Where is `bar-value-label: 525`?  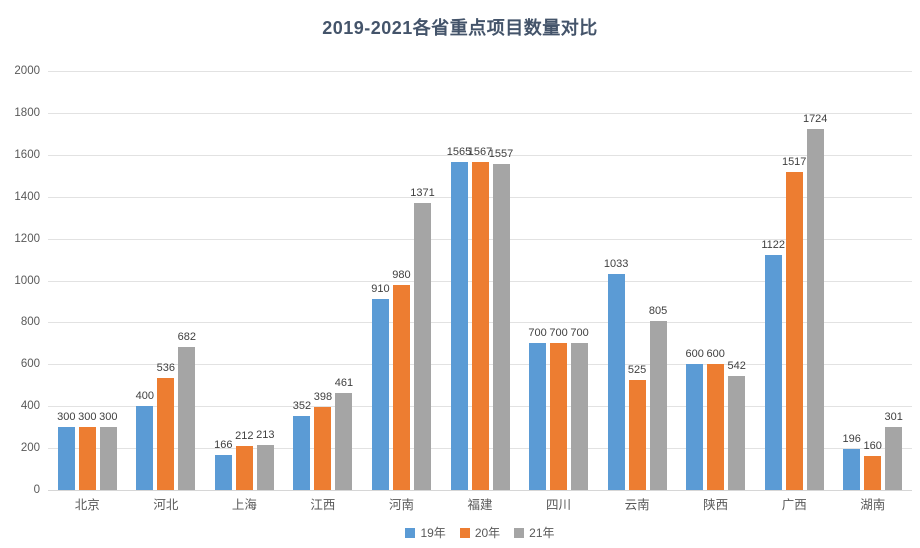
bar-value-label: 525 is located at coordinates (637, 370).